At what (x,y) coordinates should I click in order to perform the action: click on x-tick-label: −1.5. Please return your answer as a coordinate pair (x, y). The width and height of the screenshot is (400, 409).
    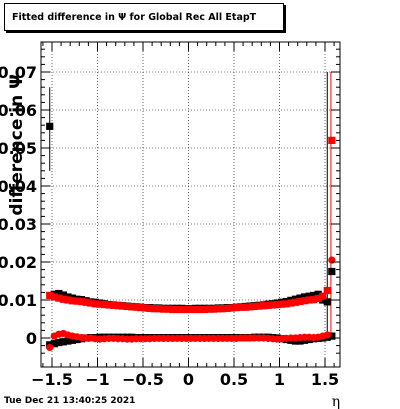
    Looking at the image, I should click on (52, 379).